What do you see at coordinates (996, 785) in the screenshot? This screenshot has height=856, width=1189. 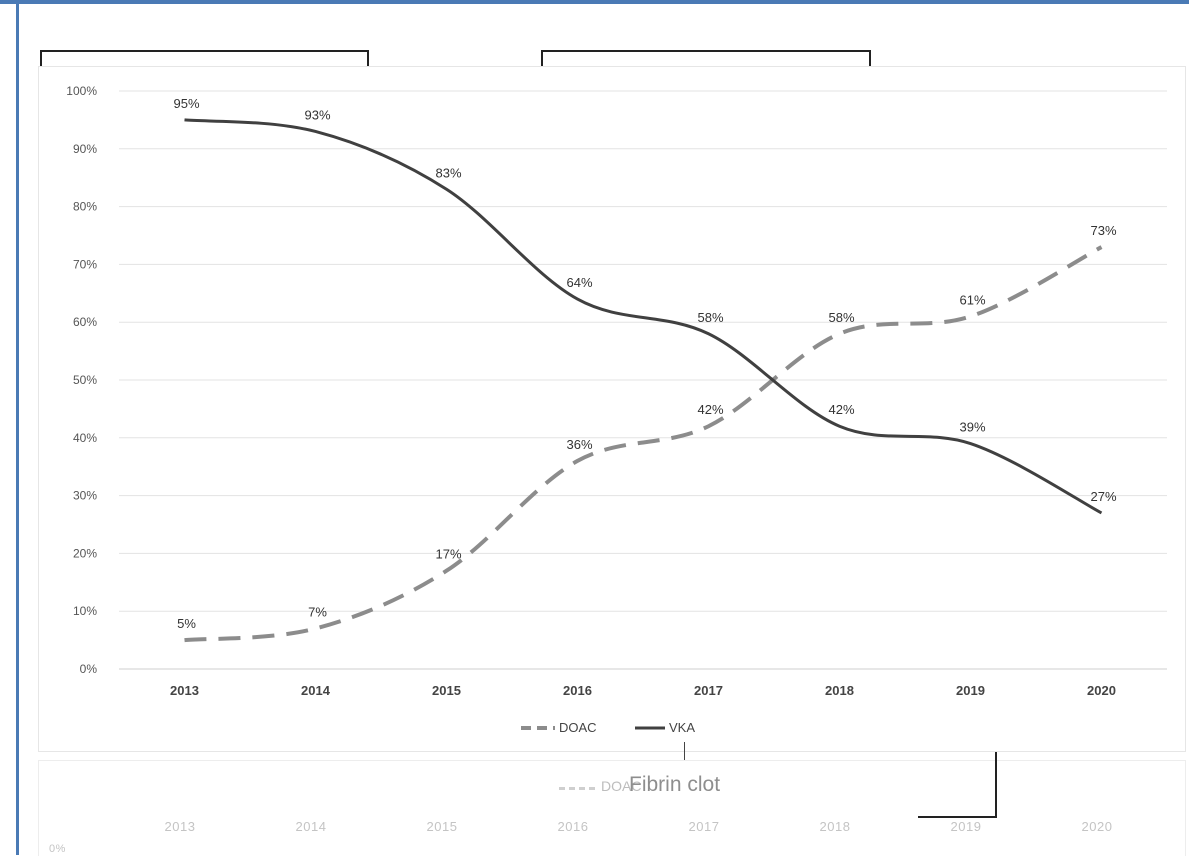 I see `connector-vertical` at bounding box center [996, 785].